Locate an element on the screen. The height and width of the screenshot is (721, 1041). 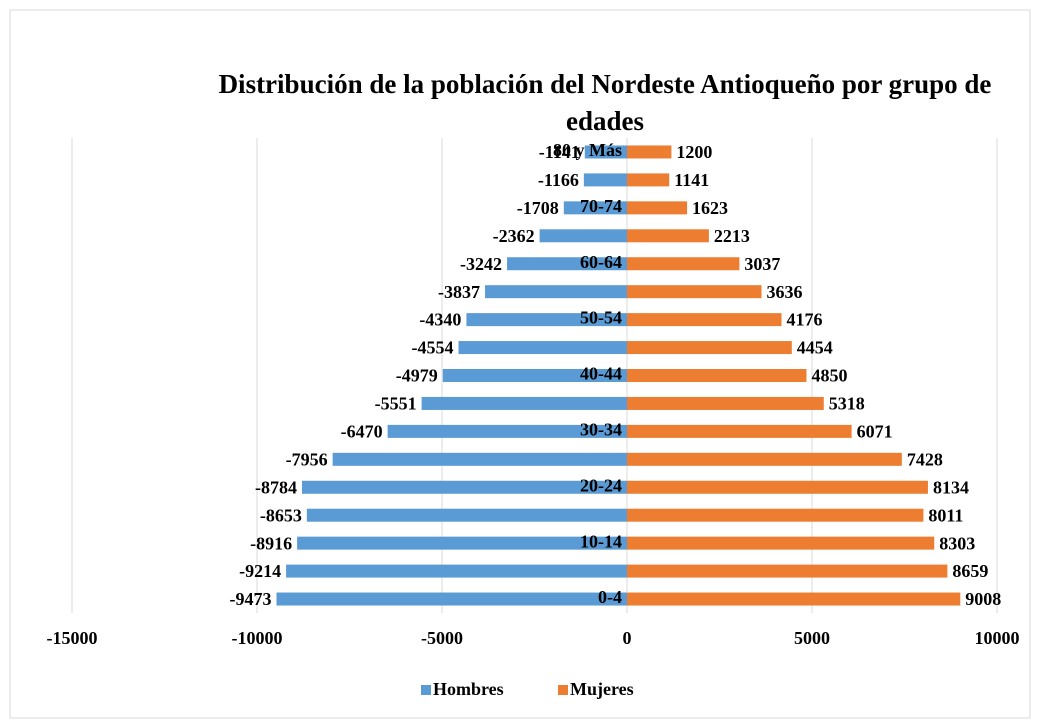
x-tick-label: -10000 is located at coordinates (257, 638).